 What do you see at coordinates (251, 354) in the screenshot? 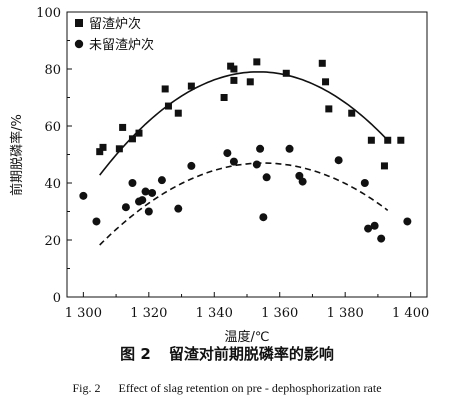
I see `figure-title-cn: 留渣对前期脱磷率的影响` at bounding box center [251, 354].